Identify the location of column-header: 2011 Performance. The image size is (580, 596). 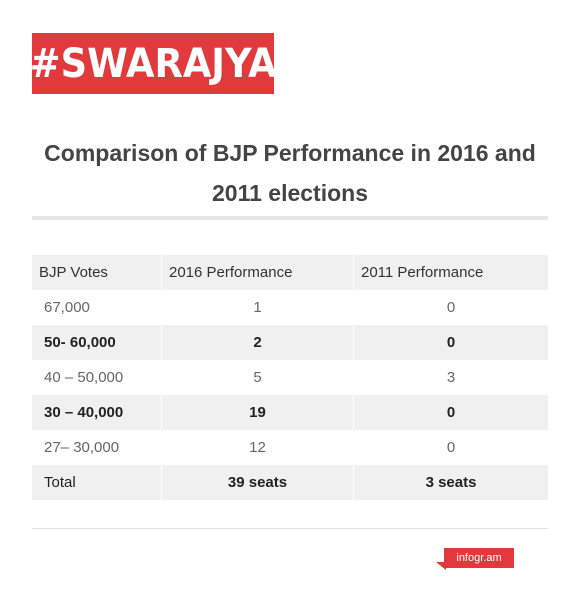
(451, 272).